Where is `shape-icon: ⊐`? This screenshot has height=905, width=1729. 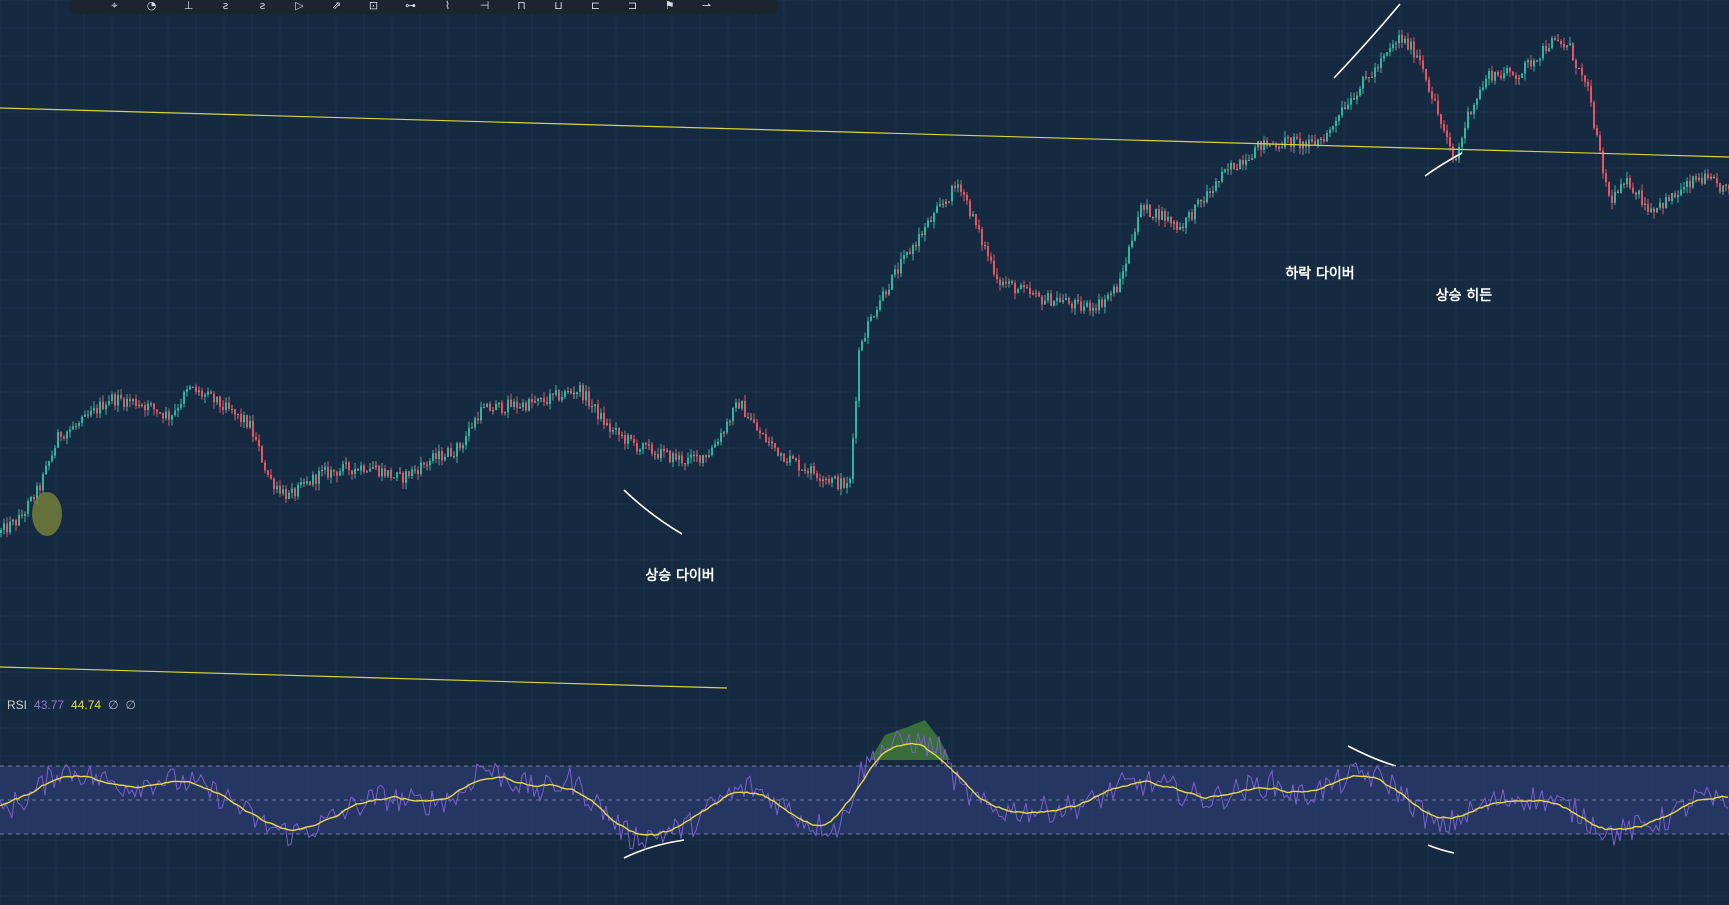
shape-icon: ⊐ is located at coordinates (632, 6).